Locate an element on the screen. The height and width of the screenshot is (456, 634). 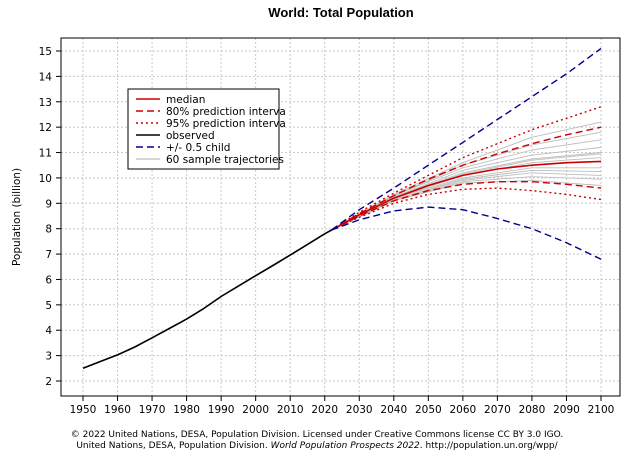
y-tick-label: 6 is located at coordinates (48, 280).